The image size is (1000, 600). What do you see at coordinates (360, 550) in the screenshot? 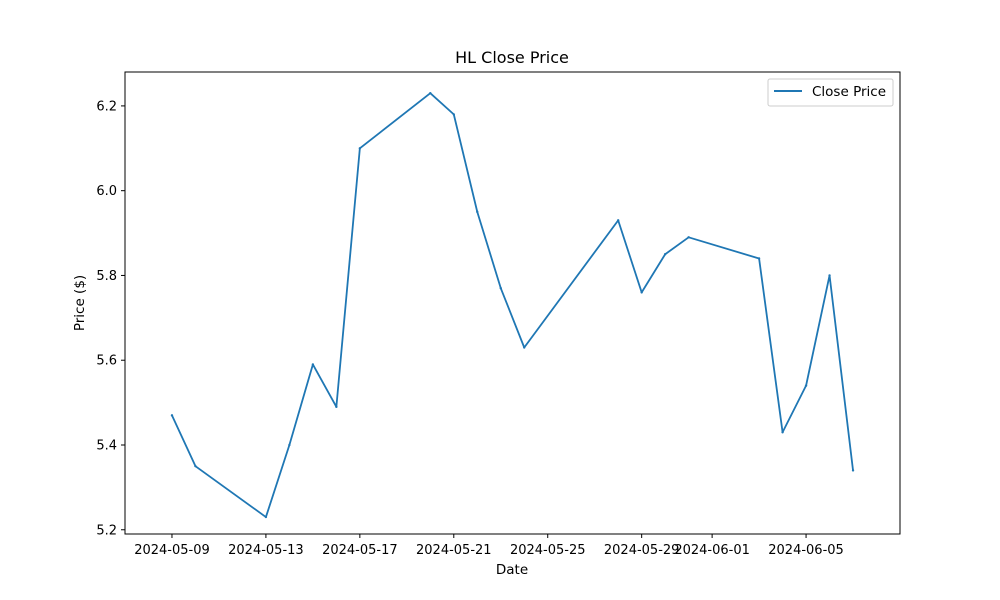
I see `x-tick-label-2: 2024-05-17` at bounding box center [360, 550].